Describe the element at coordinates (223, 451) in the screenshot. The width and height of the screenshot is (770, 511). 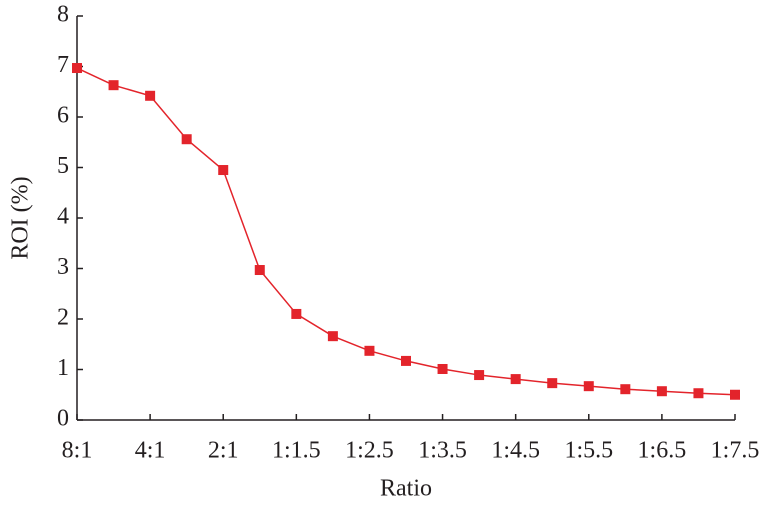
I see `x-tick-label: 2:1` at that location.